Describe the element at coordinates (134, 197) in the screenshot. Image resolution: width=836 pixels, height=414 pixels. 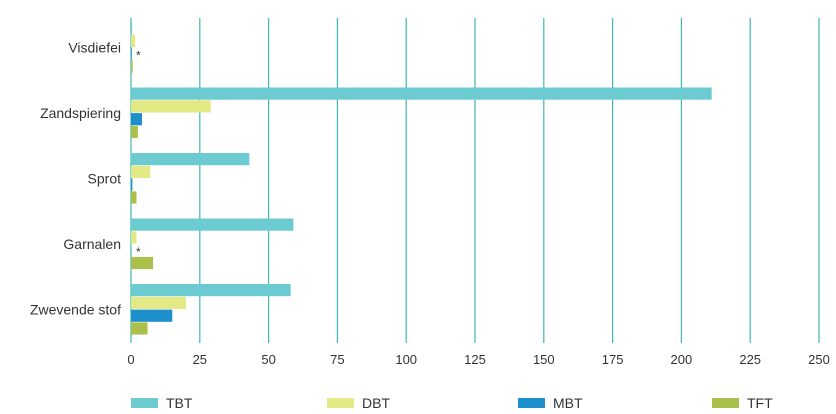
I see `bar-sprot-tft` at that location.